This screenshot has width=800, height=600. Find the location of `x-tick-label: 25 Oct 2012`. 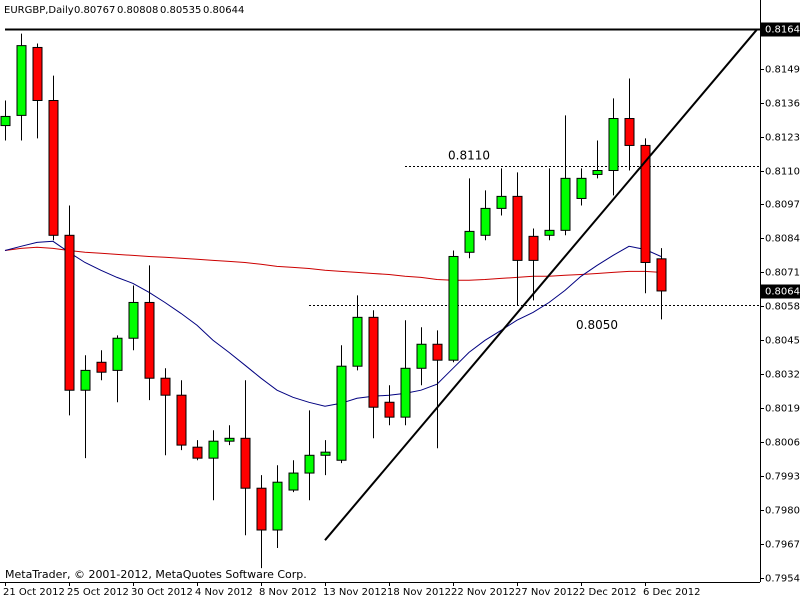

x-tick-label: 25 Oct 2012 is located at coordinates (98, 592).